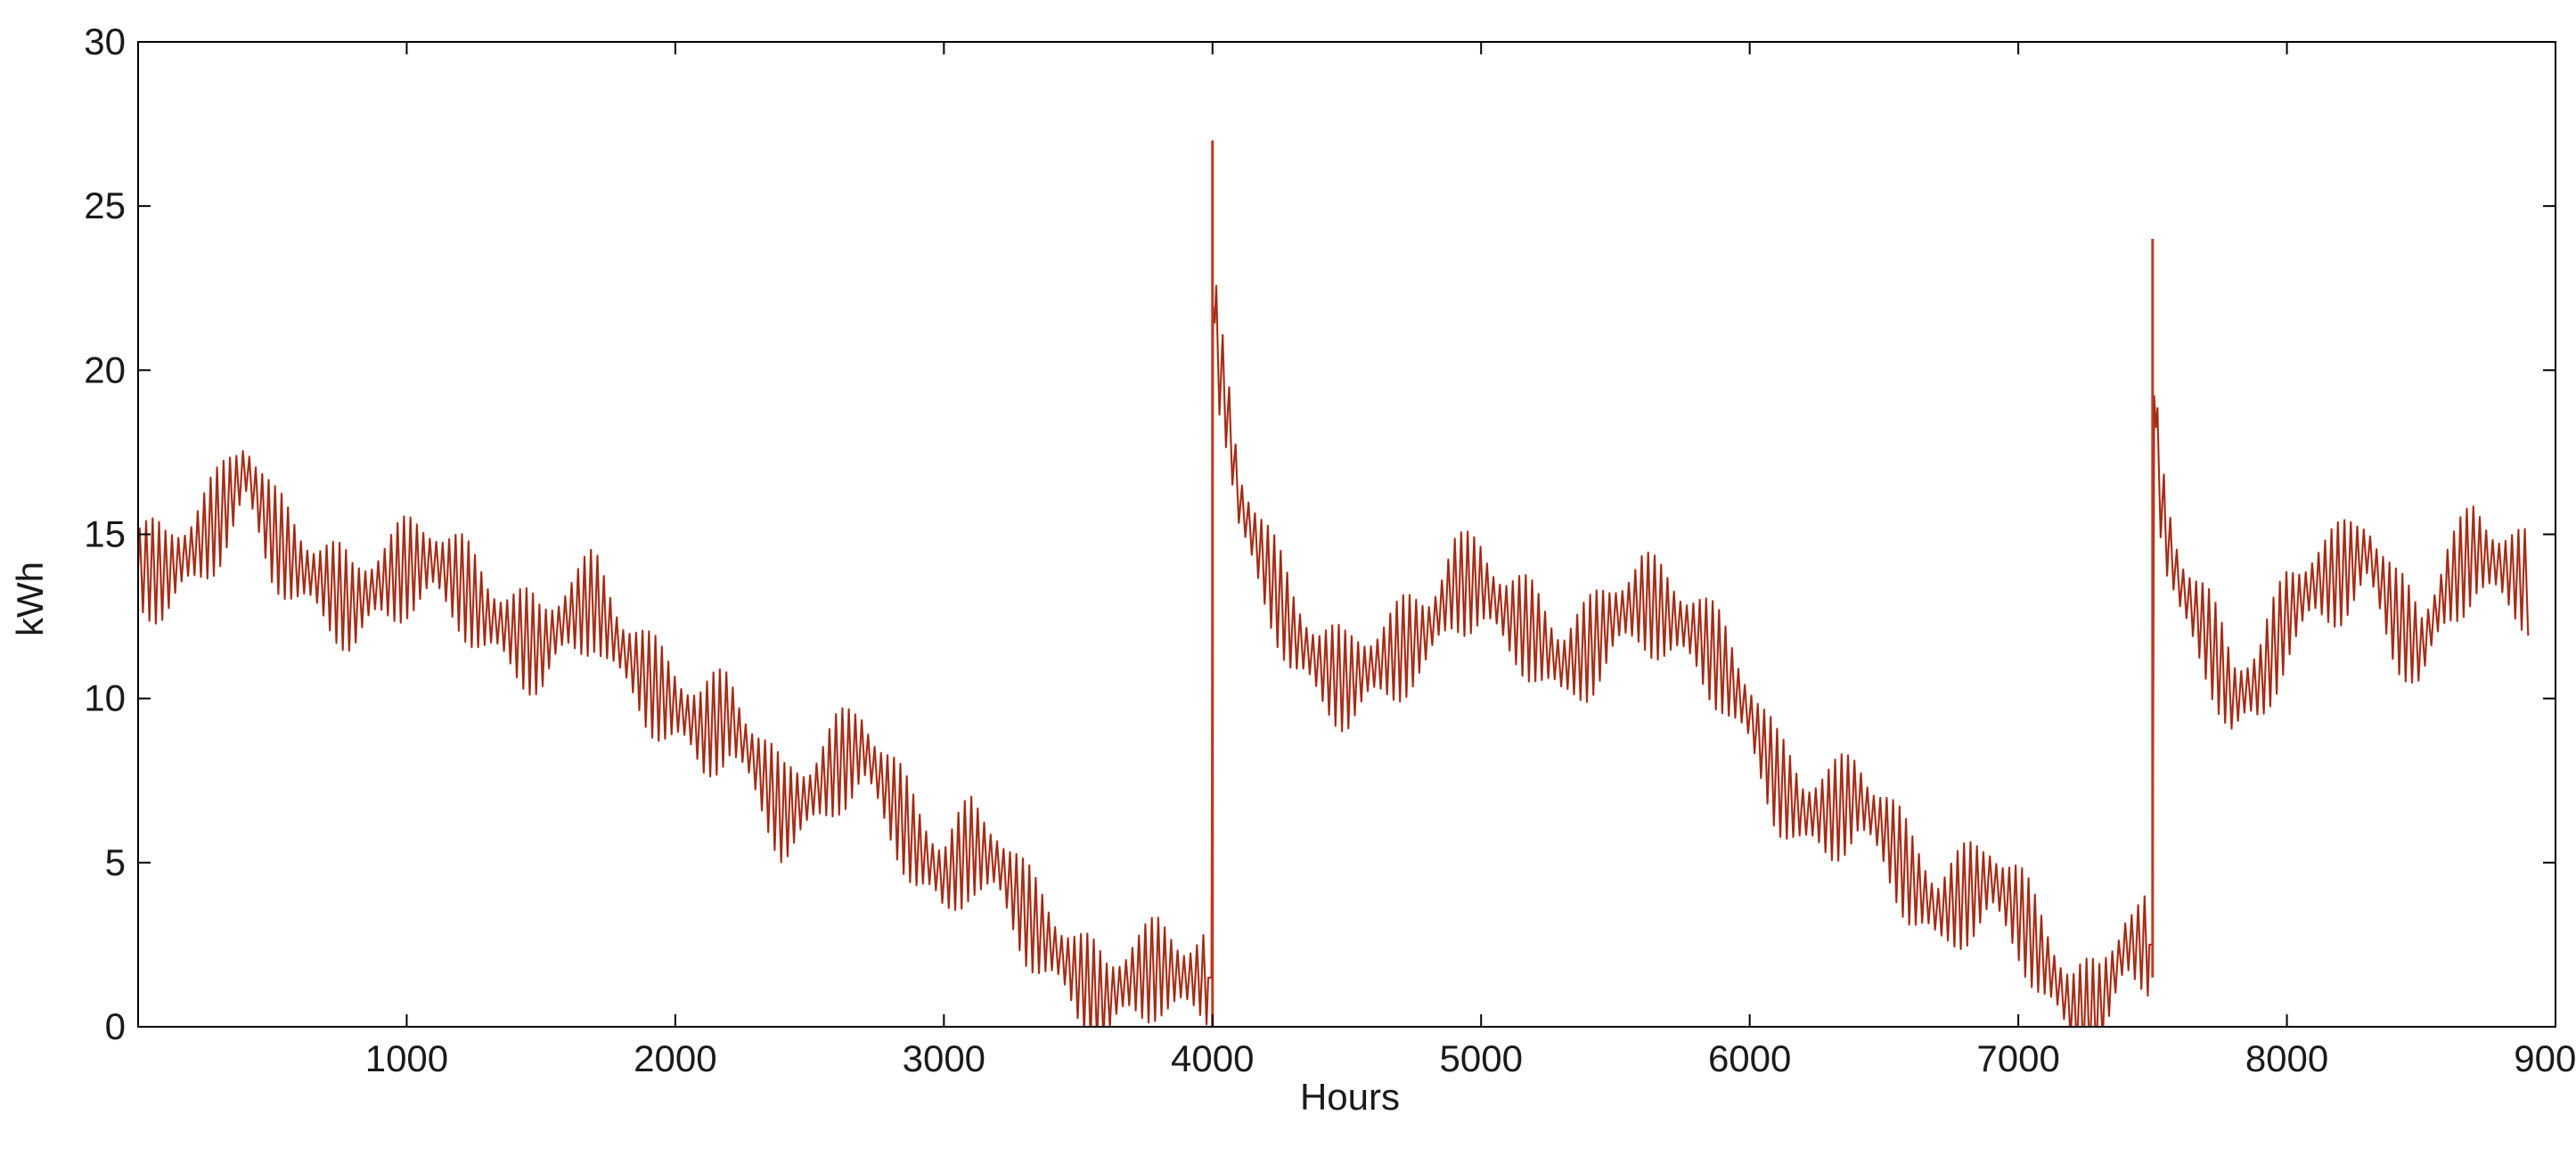 This screenshot has width=2576, height=1156. I want to click on y-tick-label: 25, so click(105, 205).